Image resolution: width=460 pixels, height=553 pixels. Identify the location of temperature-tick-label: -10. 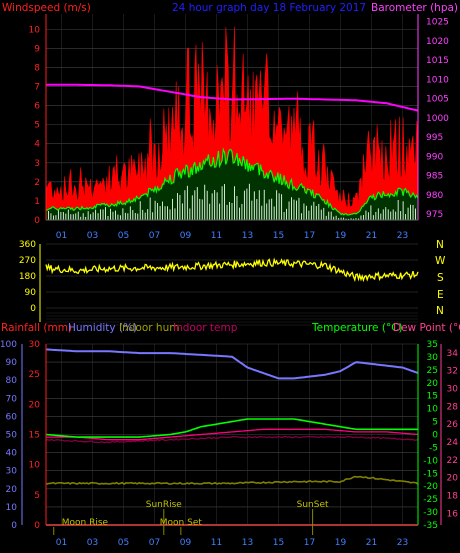
(430, 461).